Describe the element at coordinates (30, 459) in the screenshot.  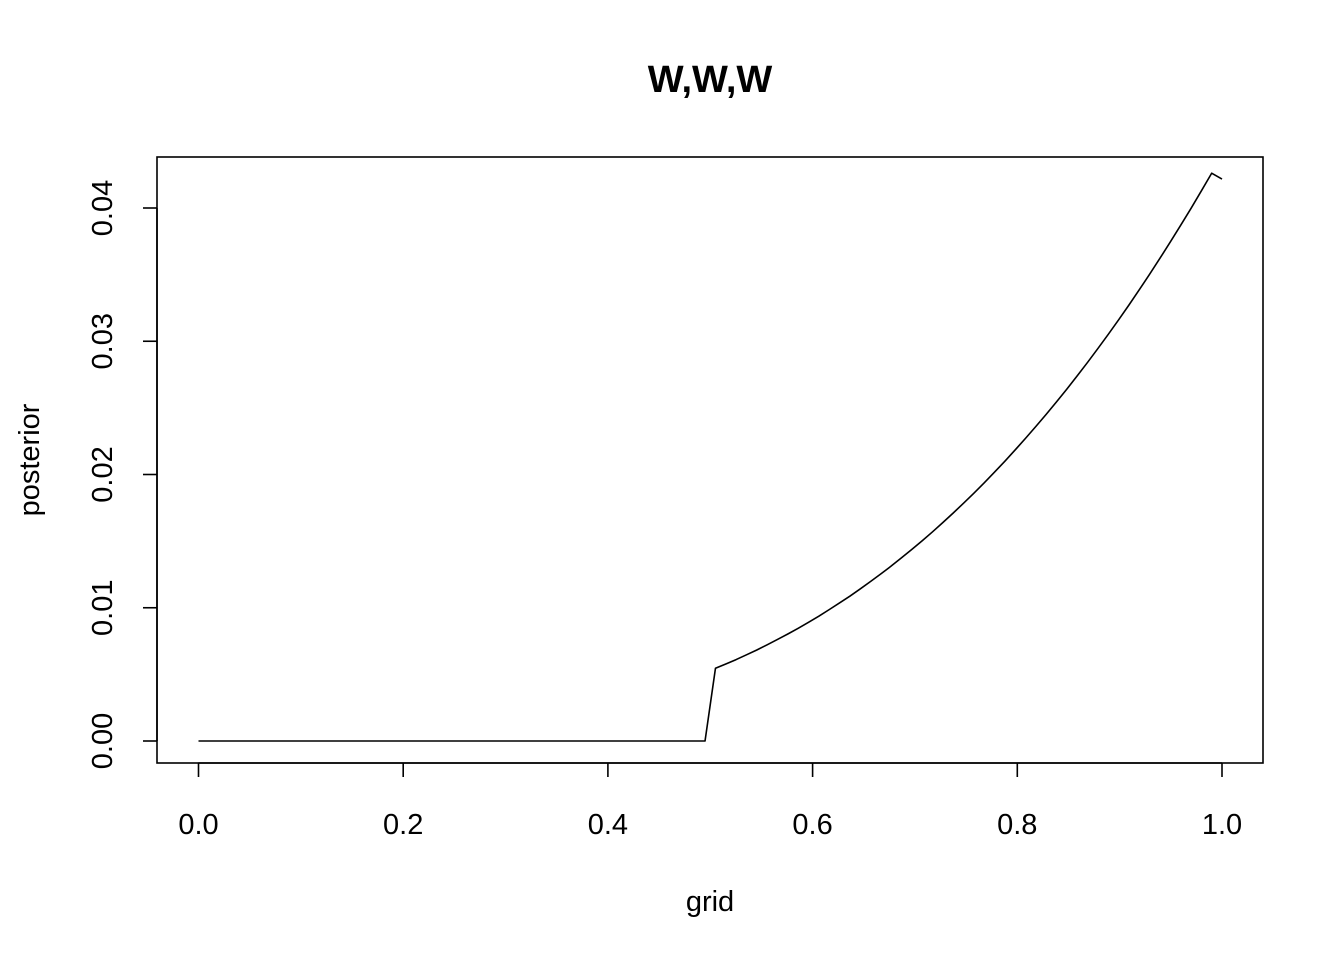
I see `y-axis-label: posterior` at that location.